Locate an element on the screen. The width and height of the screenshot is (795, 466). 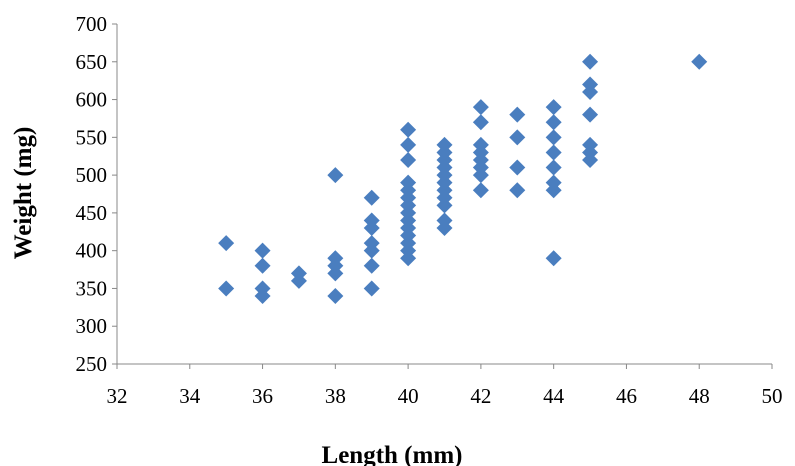
y-tick-label: 400 is located at coordinates (92, 251).